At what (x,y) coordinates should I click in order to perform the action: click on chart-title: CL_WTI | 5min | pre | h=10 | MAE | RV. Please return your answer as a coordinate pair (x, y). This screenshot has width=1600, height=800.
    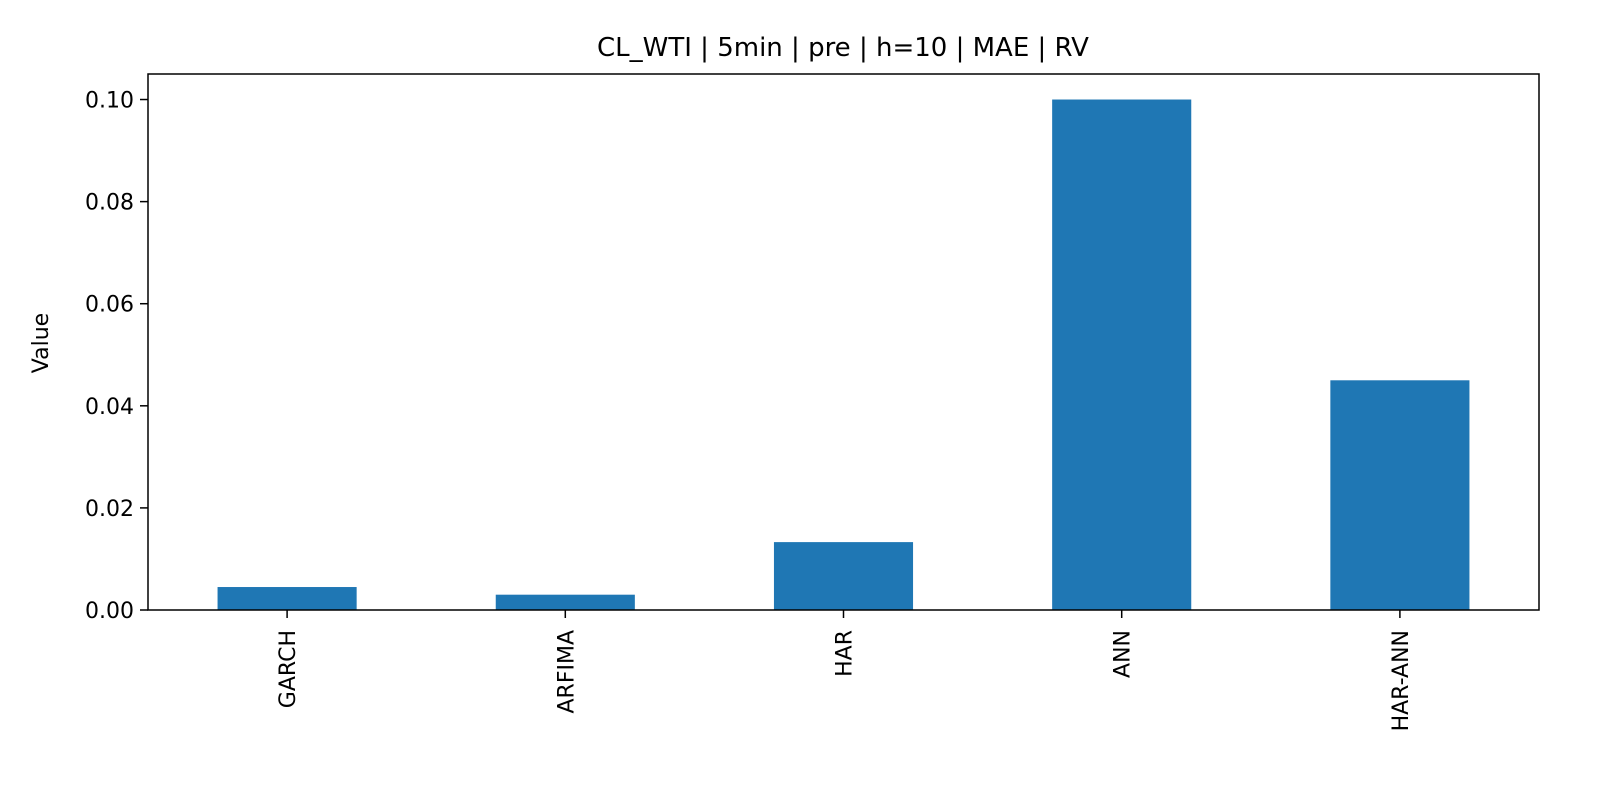
    Looking at the image, I should click on (843, 48).